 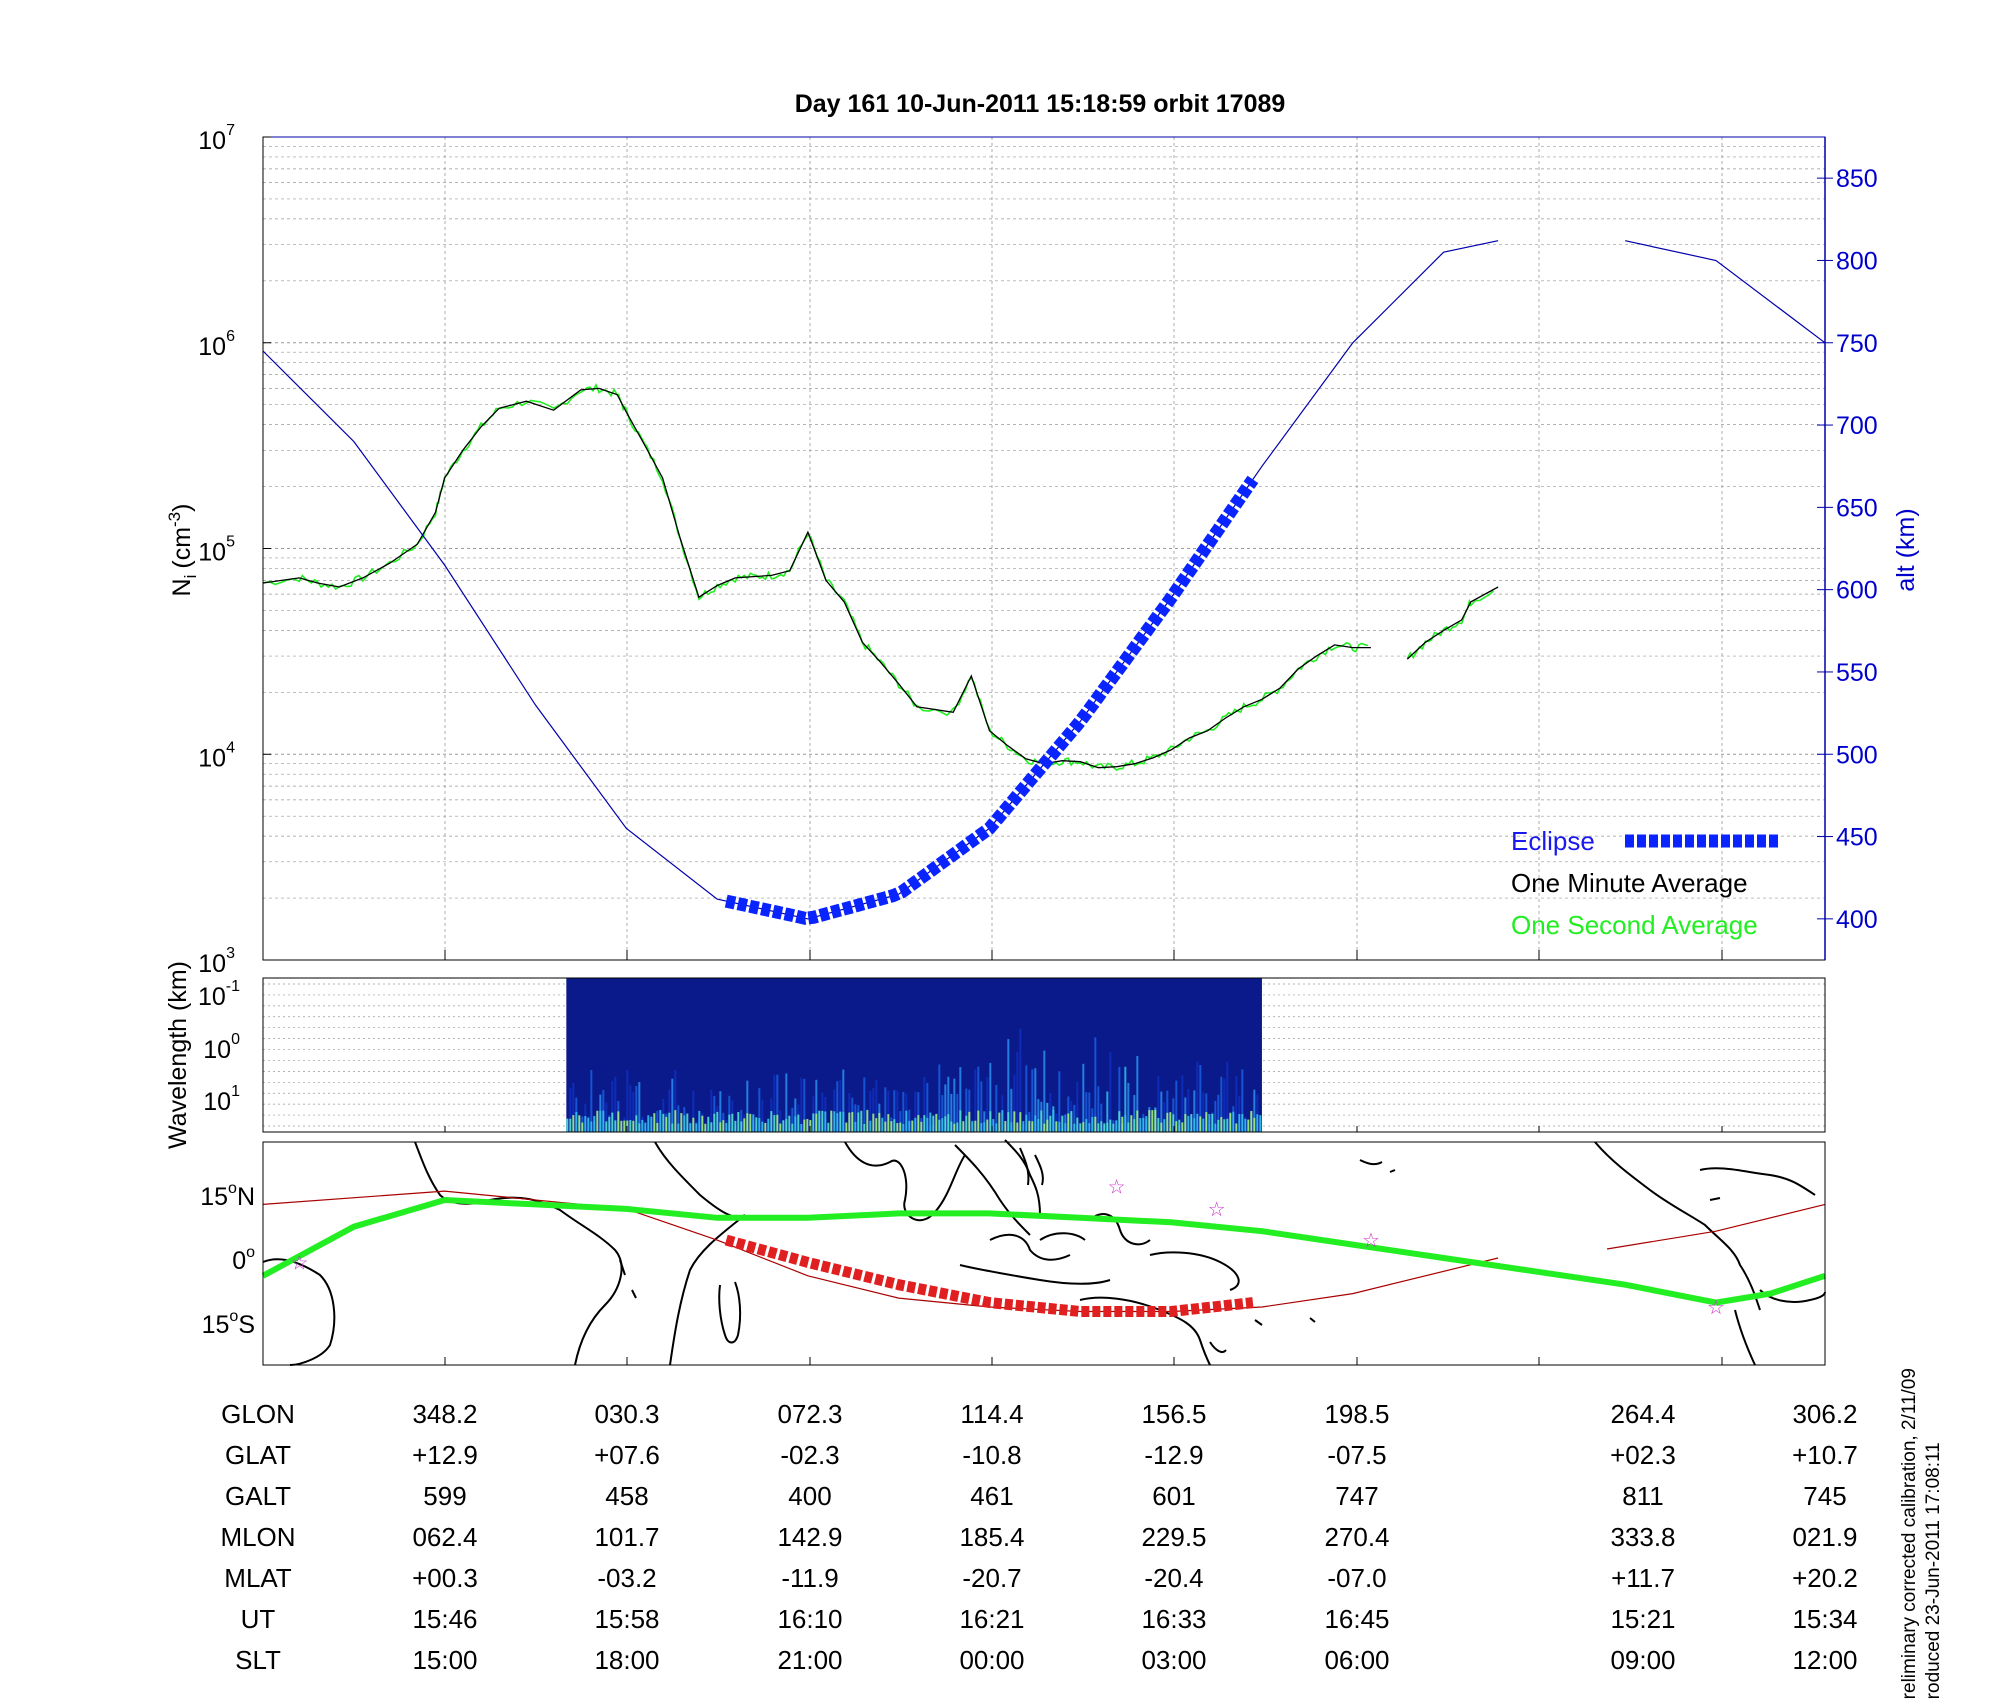 I want to click on table-cell: 16:10, so click(x=809, y=1619).